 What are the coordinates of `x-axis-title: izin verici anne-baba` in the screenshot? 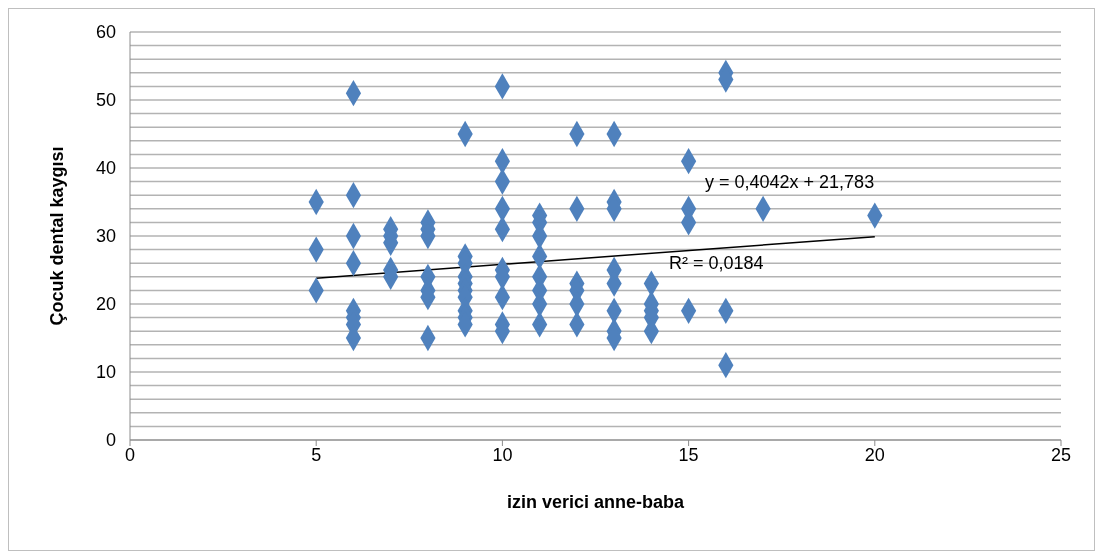 It's located at (596, 502).